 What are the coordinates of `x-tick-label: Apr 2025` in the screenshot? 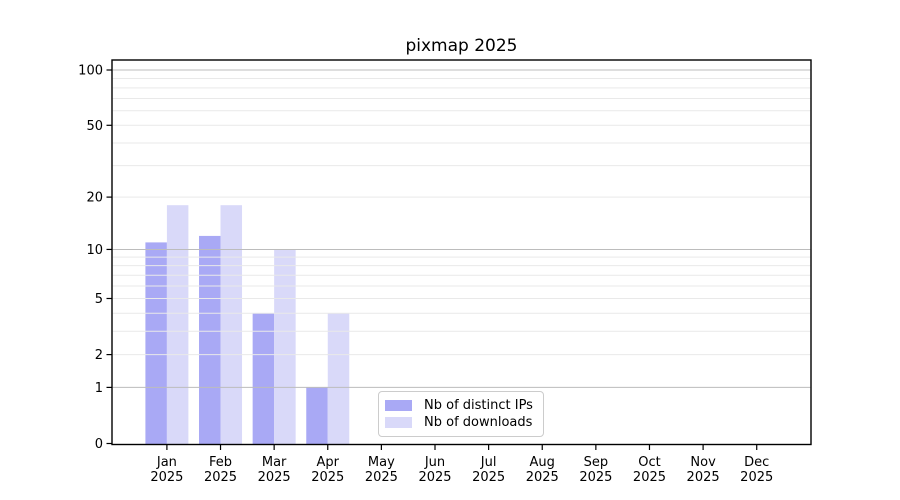 It's located at (327, 470).